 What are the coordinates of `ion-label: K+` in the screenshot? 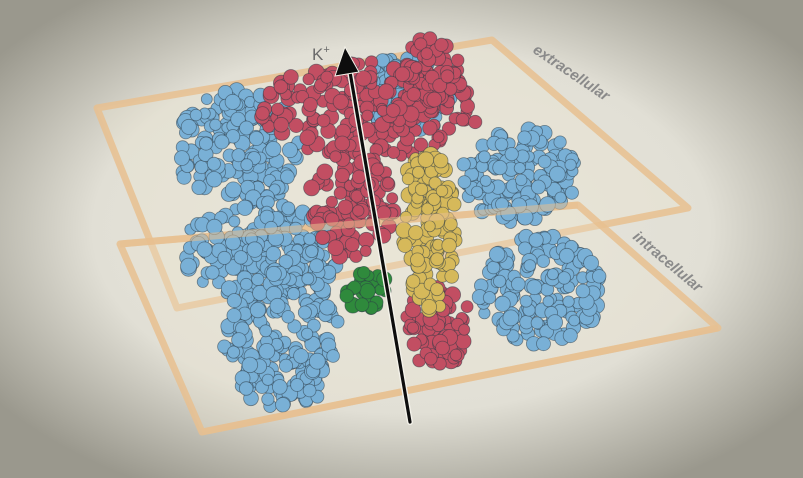 It's located at (321, 54).